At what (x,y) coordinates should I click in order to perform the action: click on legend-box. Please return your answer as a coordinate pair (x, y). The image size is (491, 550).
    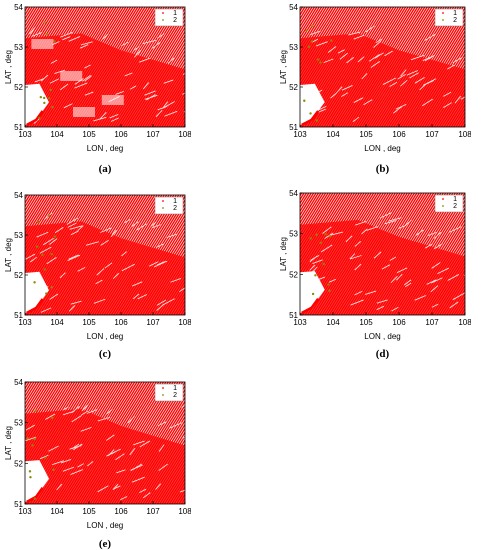
    Looking at the image, I should click on (169, 205).